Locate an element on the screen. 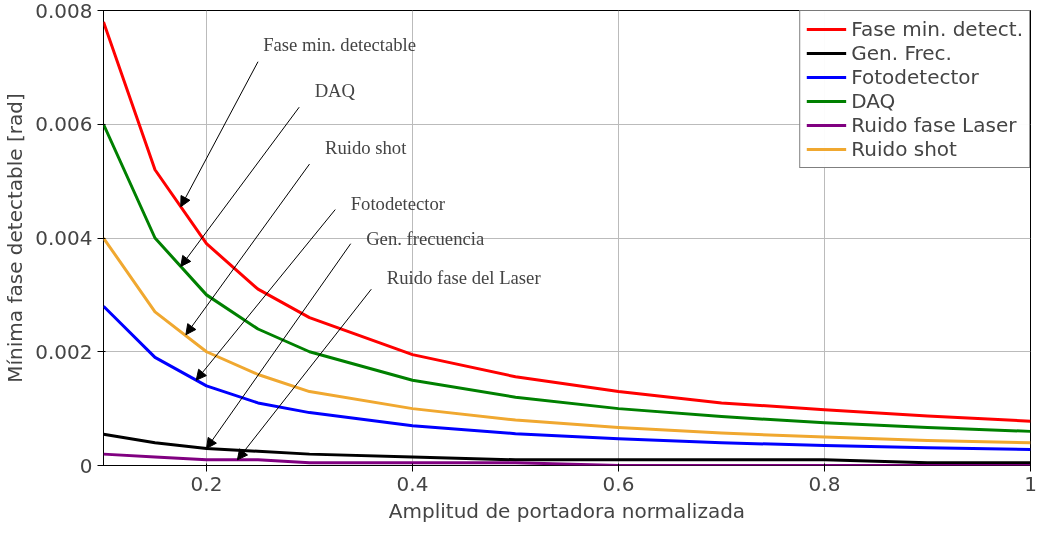 Image resolution: width=1048 pixels, height=533 pixels. x-tick-label: 0.6 is located at coordinates (618, 483).